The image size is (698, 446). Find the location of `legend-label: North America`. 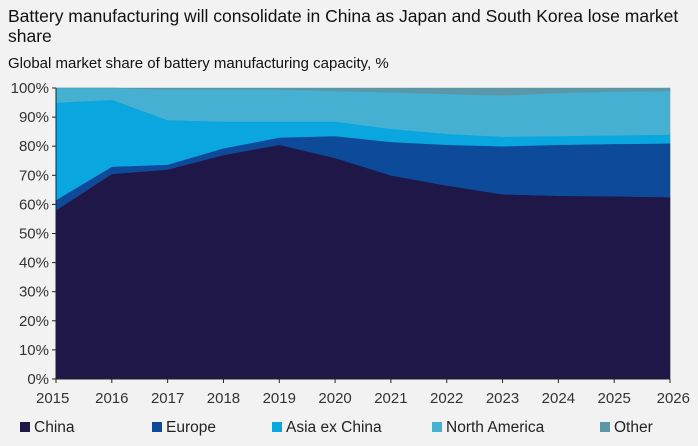

legend-label: North America is located at coordinates (495, 427).